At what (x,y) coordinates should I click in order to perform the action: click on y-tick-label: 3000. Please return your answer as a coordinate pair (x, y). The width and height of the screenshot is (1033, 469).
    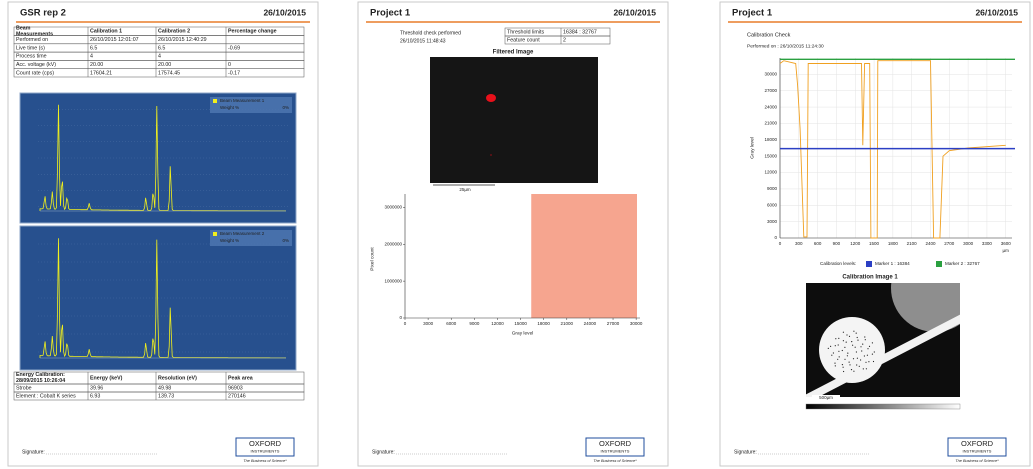
    Looking at the image, I should click on (772, 221).